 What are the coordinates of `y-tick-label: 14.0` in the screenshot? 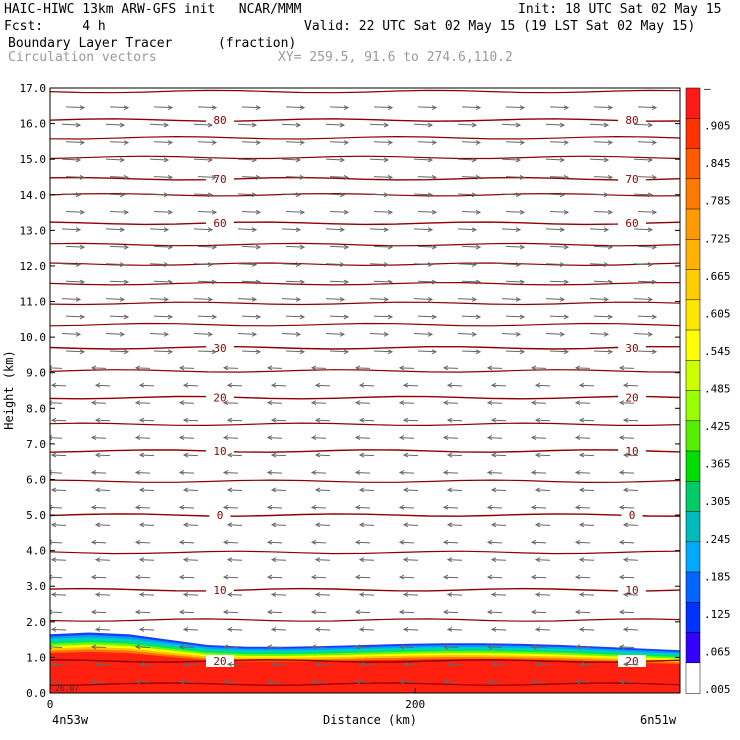 It's located at (33, 195).